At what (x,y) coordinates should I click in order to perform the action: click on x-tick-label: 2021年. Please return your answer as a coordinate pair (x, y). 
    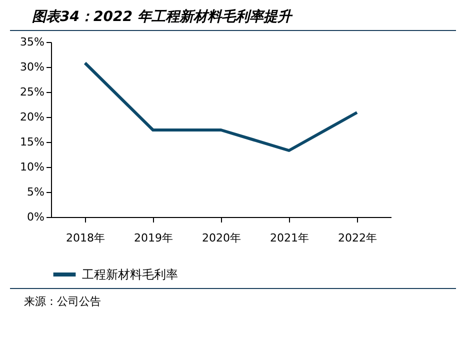
    Looking at the image, I should click on (289, 238).